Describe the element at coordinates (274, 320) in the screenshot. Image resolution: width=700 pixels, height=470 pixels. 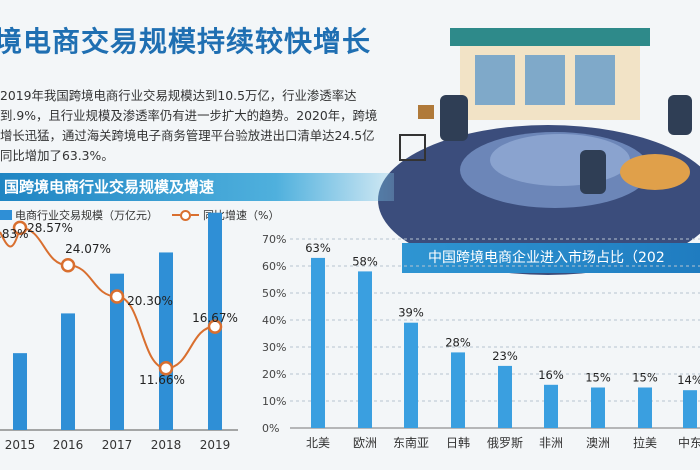
I see `chart2-y-tick: 40%` at that location.